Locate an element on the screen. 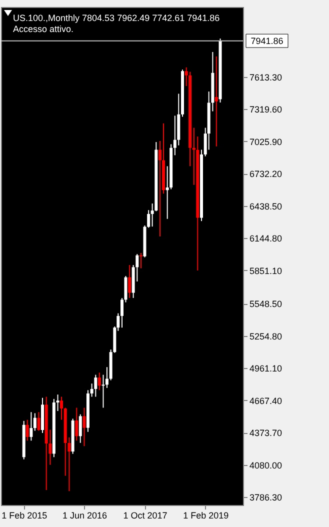 The image size is (329, 527). ref-line-label: 7941.86 is located at coordinates (267, 41).